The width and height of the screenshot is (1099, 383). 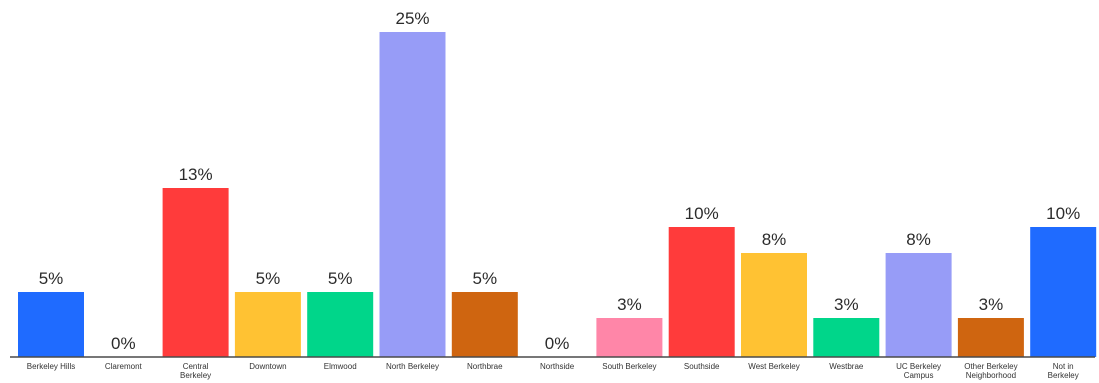 What do you see at coordinates (412, 18) in the screenshot?
I see `value-label-5: 25%` at bounding box center [412, 18].